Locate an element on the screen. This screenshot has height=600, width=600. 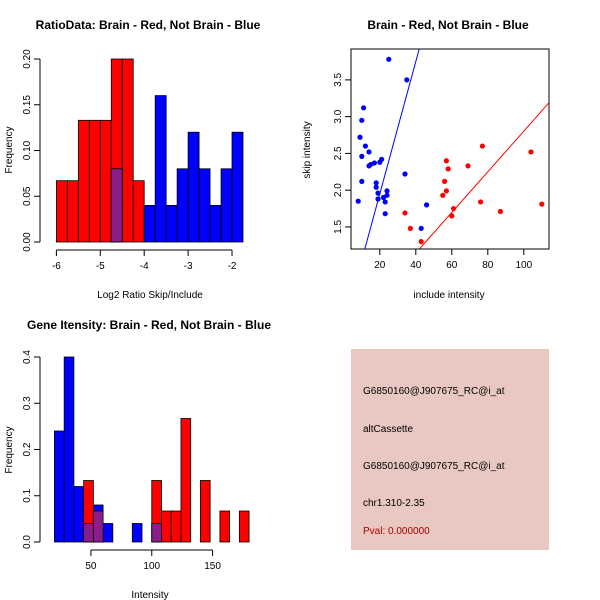
scatter-y-axis-label: skip intensity is located at coordinates (307, 149).